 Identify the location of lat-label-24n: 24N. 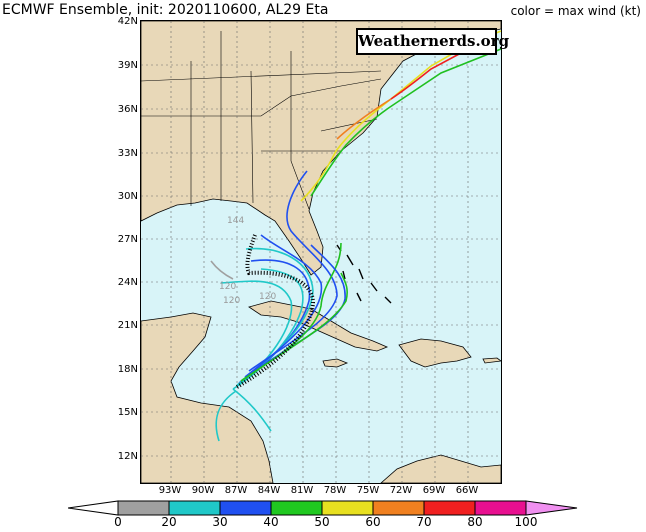
(127, 282).